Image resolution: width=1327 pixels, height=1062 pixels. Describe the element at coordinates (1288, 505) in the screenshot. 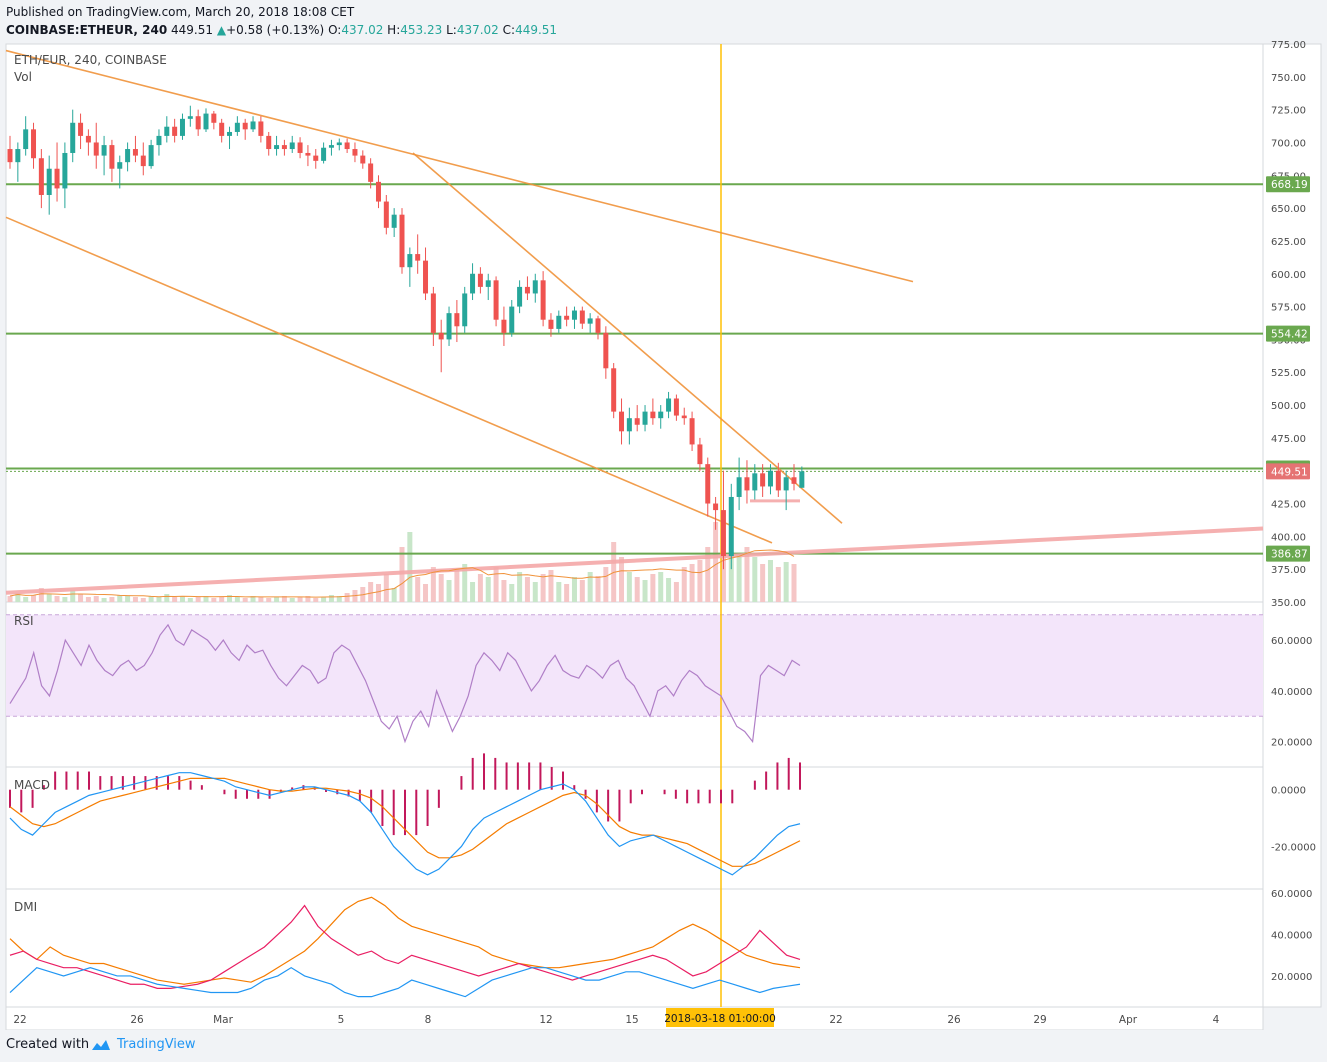

I see `price-tick-label: 425.00` at that location.